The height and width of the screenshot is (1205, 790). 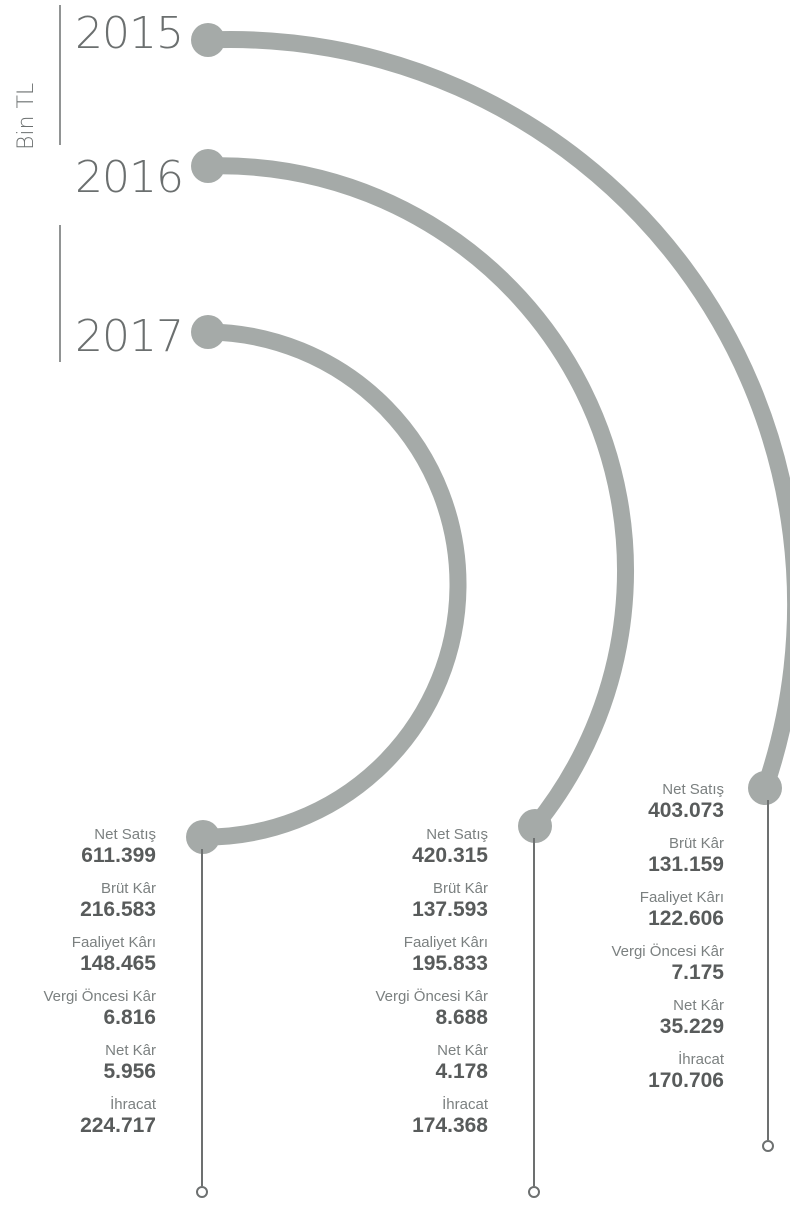 What do you see at coordinates (388, 846) in the screenshot?
I see `metric-net-satis: Net Satış 420.315` at bounding box center [388, 846].